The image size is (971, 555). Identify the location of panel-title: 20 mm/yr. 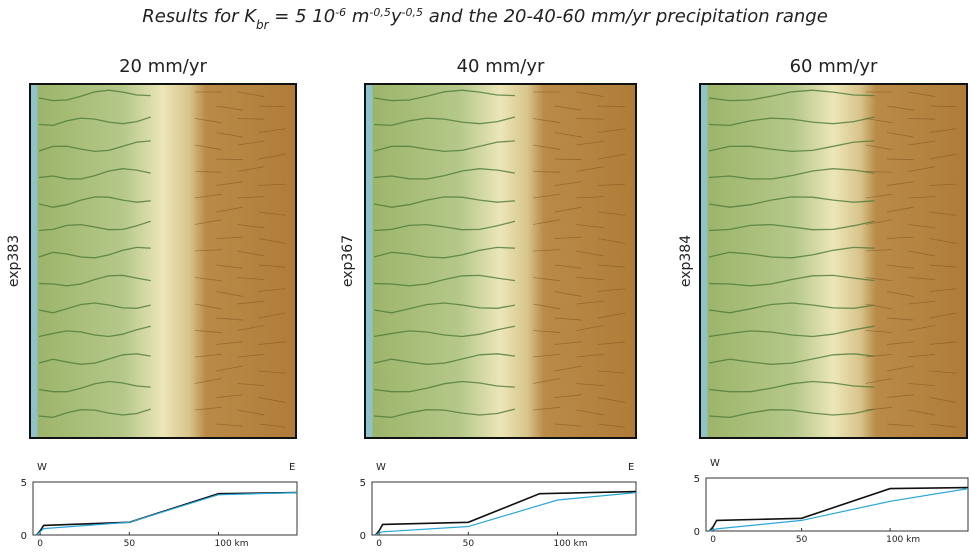
(163, 66).